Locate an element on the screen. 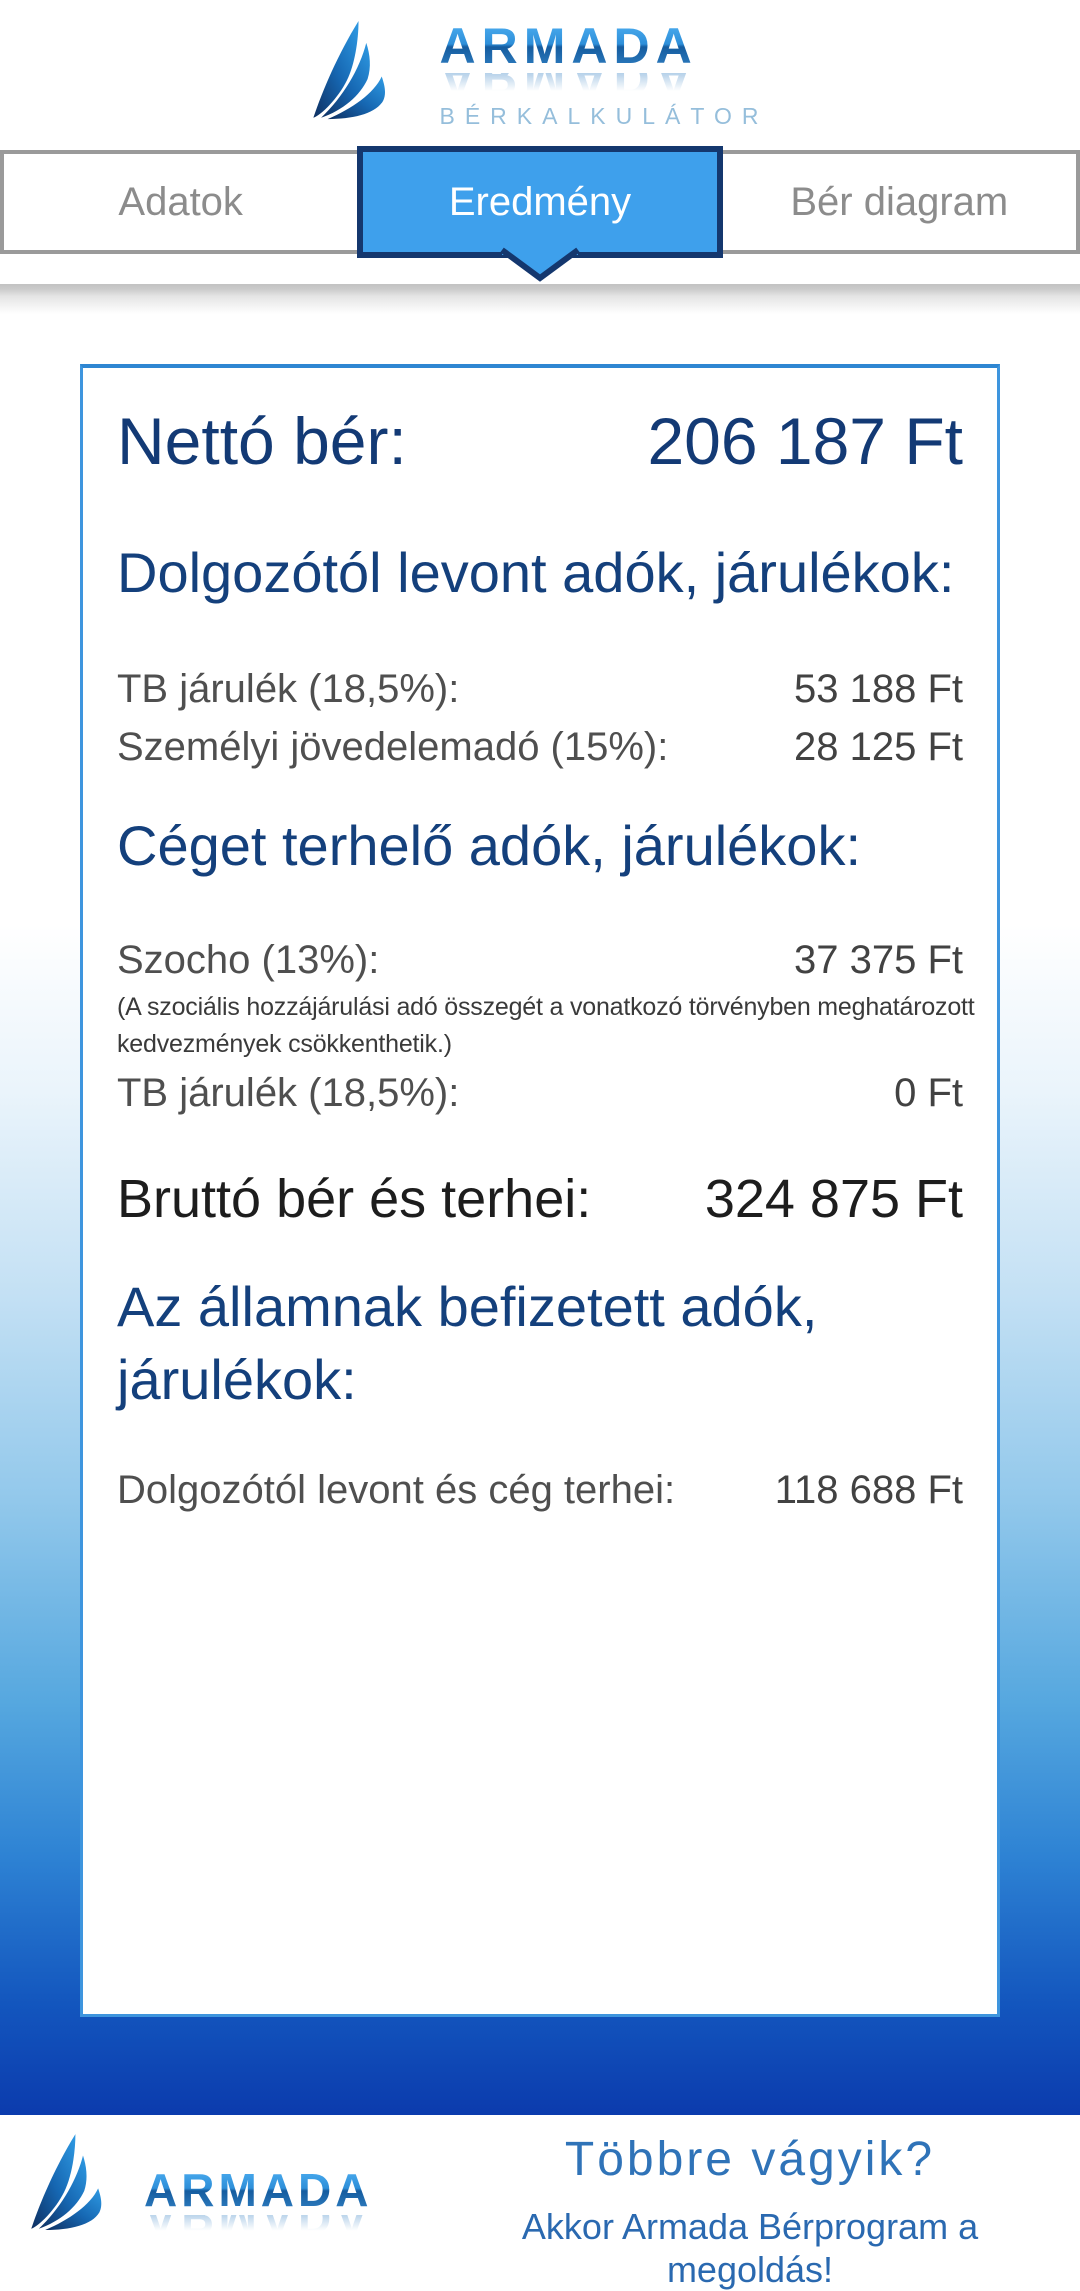 Image resolution: width=1080 pixels, height=2291 pixels. brand-wordmark-reflection: ARMADA is located at coordinates (568, 87).